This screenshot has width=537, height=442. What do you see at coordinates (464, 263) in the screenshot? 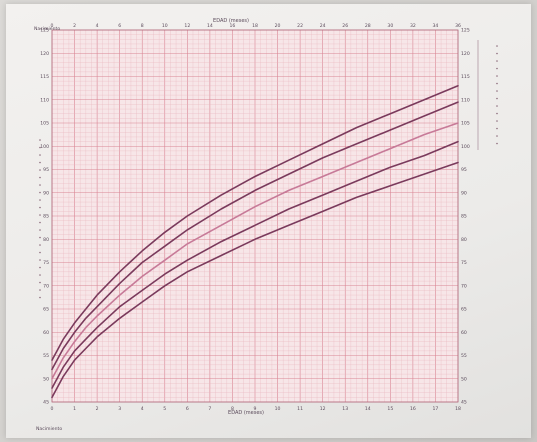
I see `y-tick-right: 75` at bounding box center [464, 263].